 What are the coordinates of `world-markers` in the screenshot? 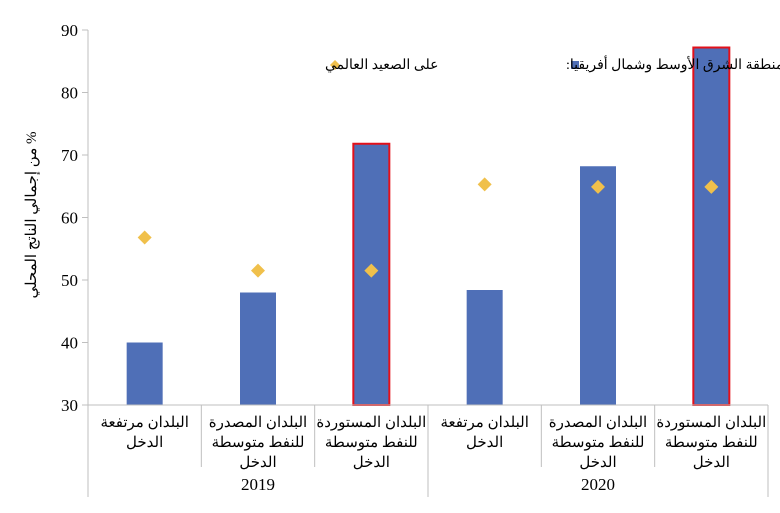 It's located at (428, 227).